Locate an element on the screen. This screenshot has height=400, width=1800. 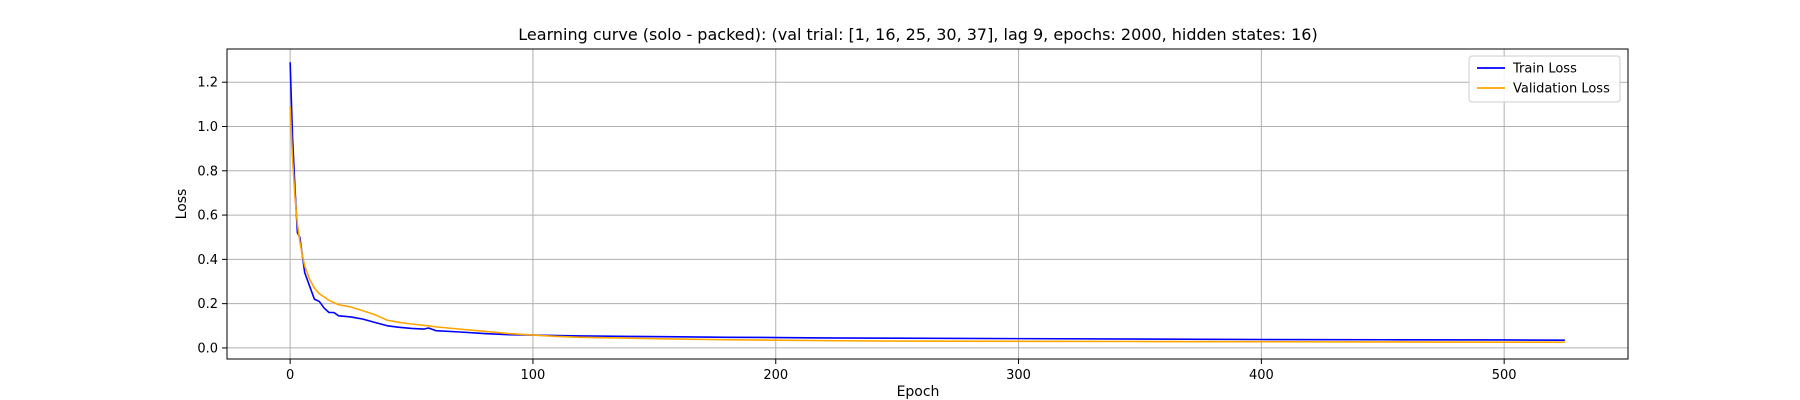
legend: Train Loss Validation Loss is located at coordinates (1544, 79).